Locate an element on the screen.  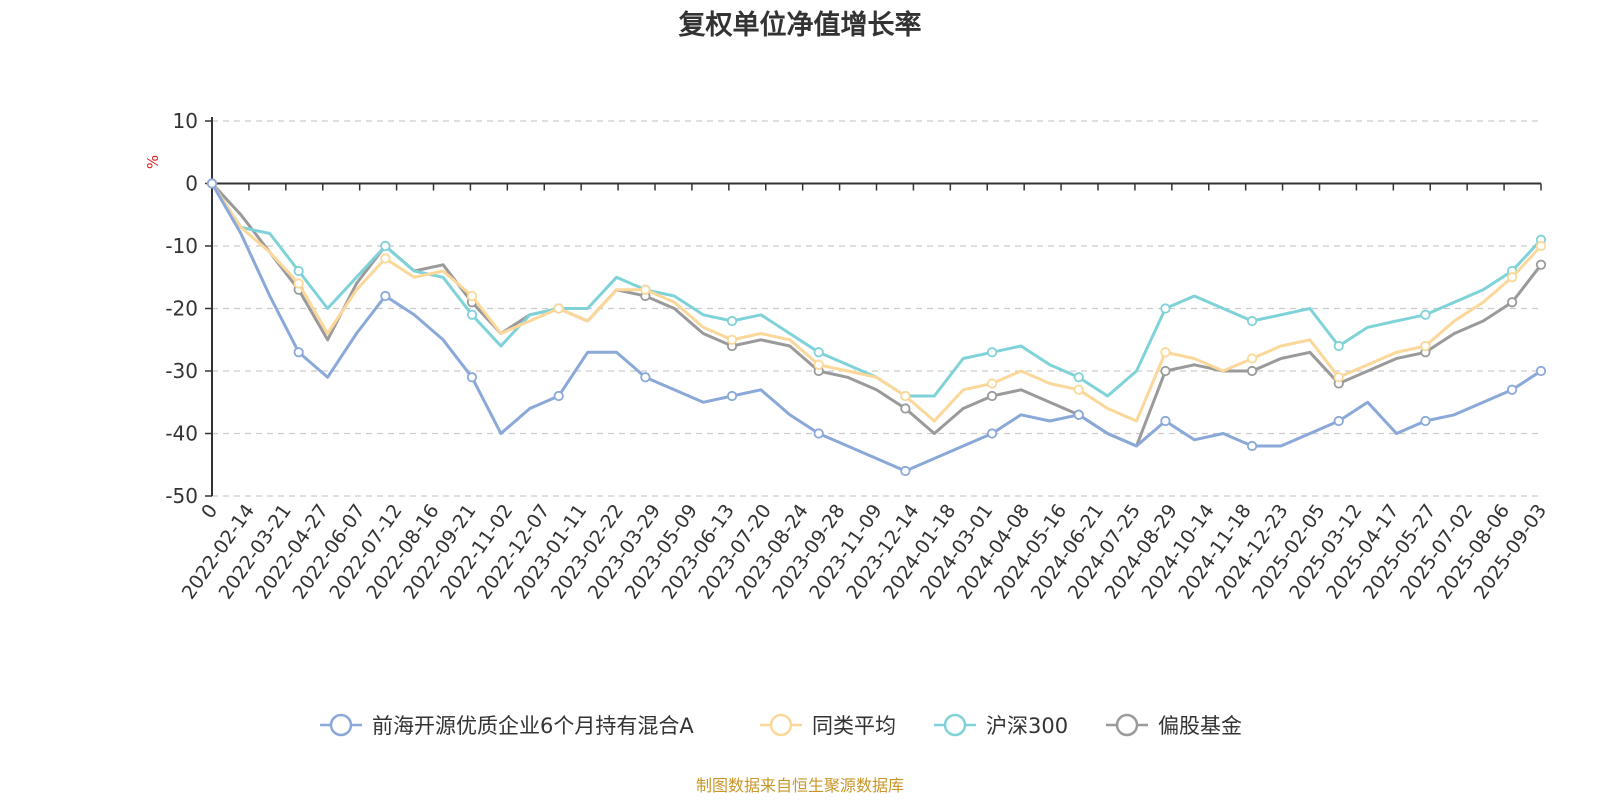
chart-title: 复权单位净值增长率 is located at coordinates (800, 25).